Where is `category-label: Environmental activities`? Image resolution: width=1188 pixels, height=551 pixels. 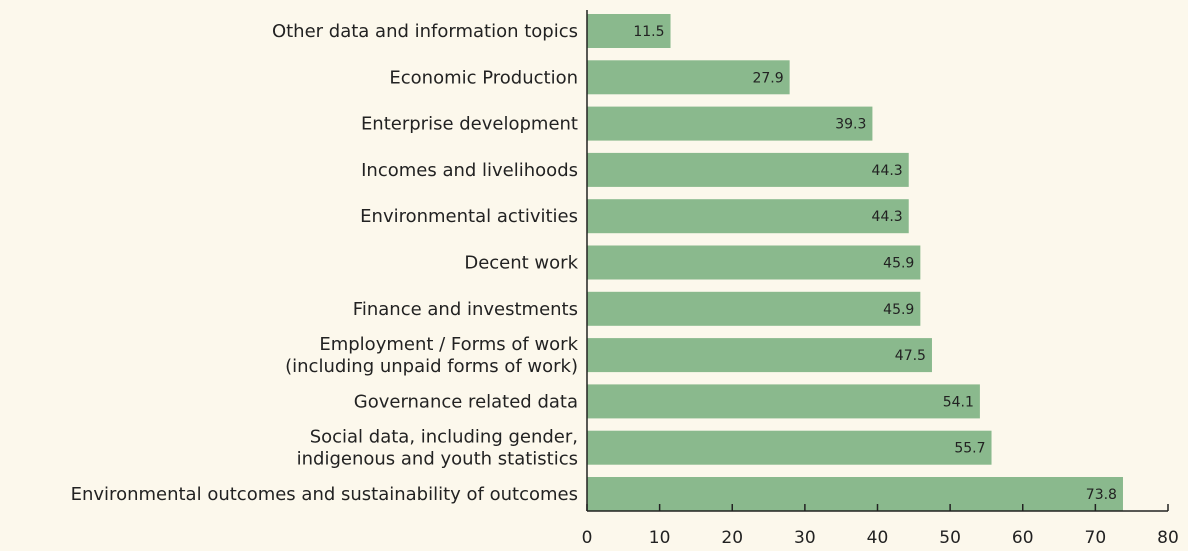 category-label: Environmental activities is located at coordinates (469, 216).